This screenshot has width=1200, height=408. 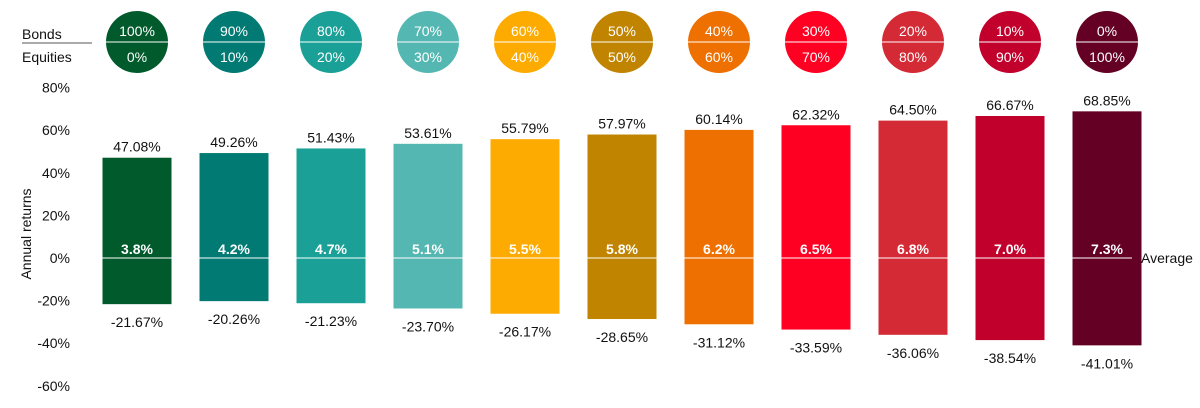 What do you see at coordinates (234, 319) in the screenshot?
I see `min-return-label: -20.26%` at bounding box center [234, 319].